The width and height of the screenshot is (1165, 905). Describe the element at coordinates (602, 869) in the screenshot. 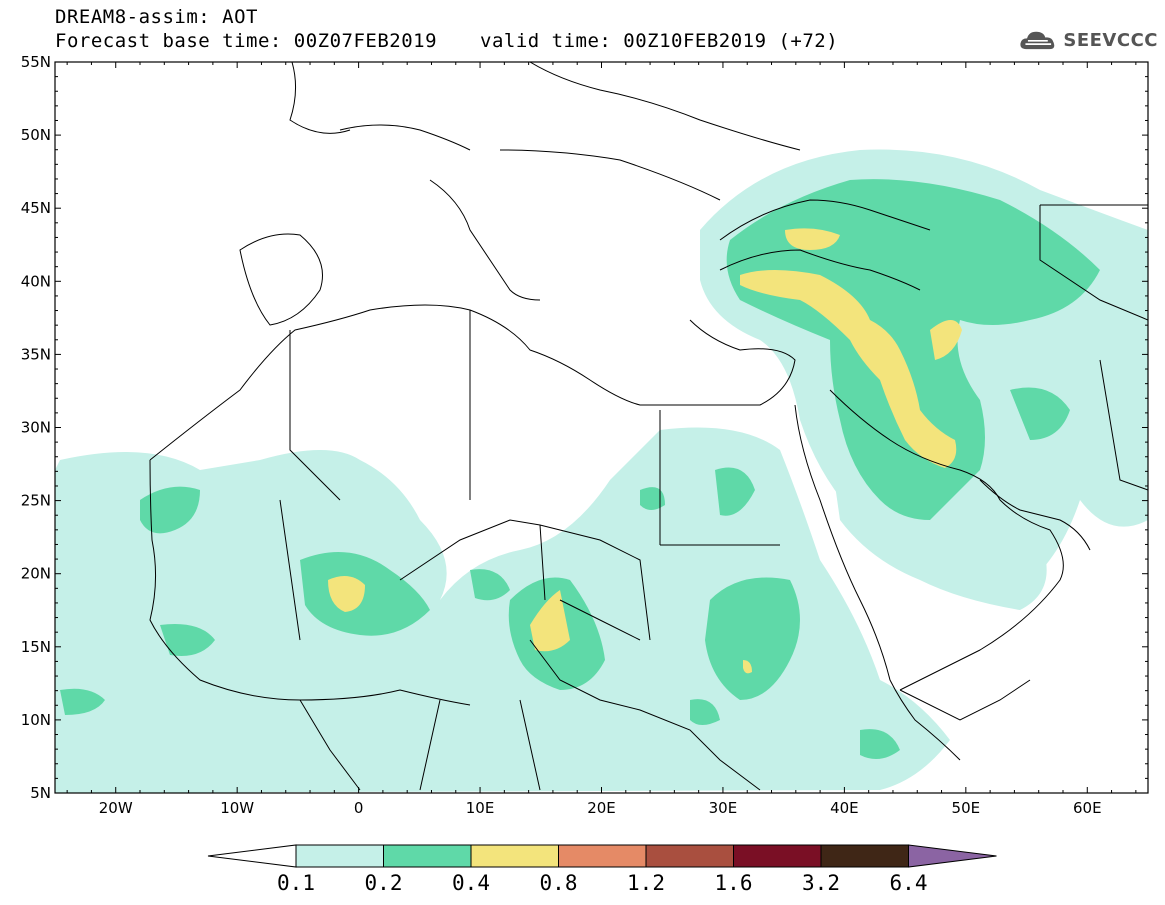

I see `aot-colorbar: 0.1 0.2 0.4 0.8 1.2 1.6 3.2 6.4` at that location.